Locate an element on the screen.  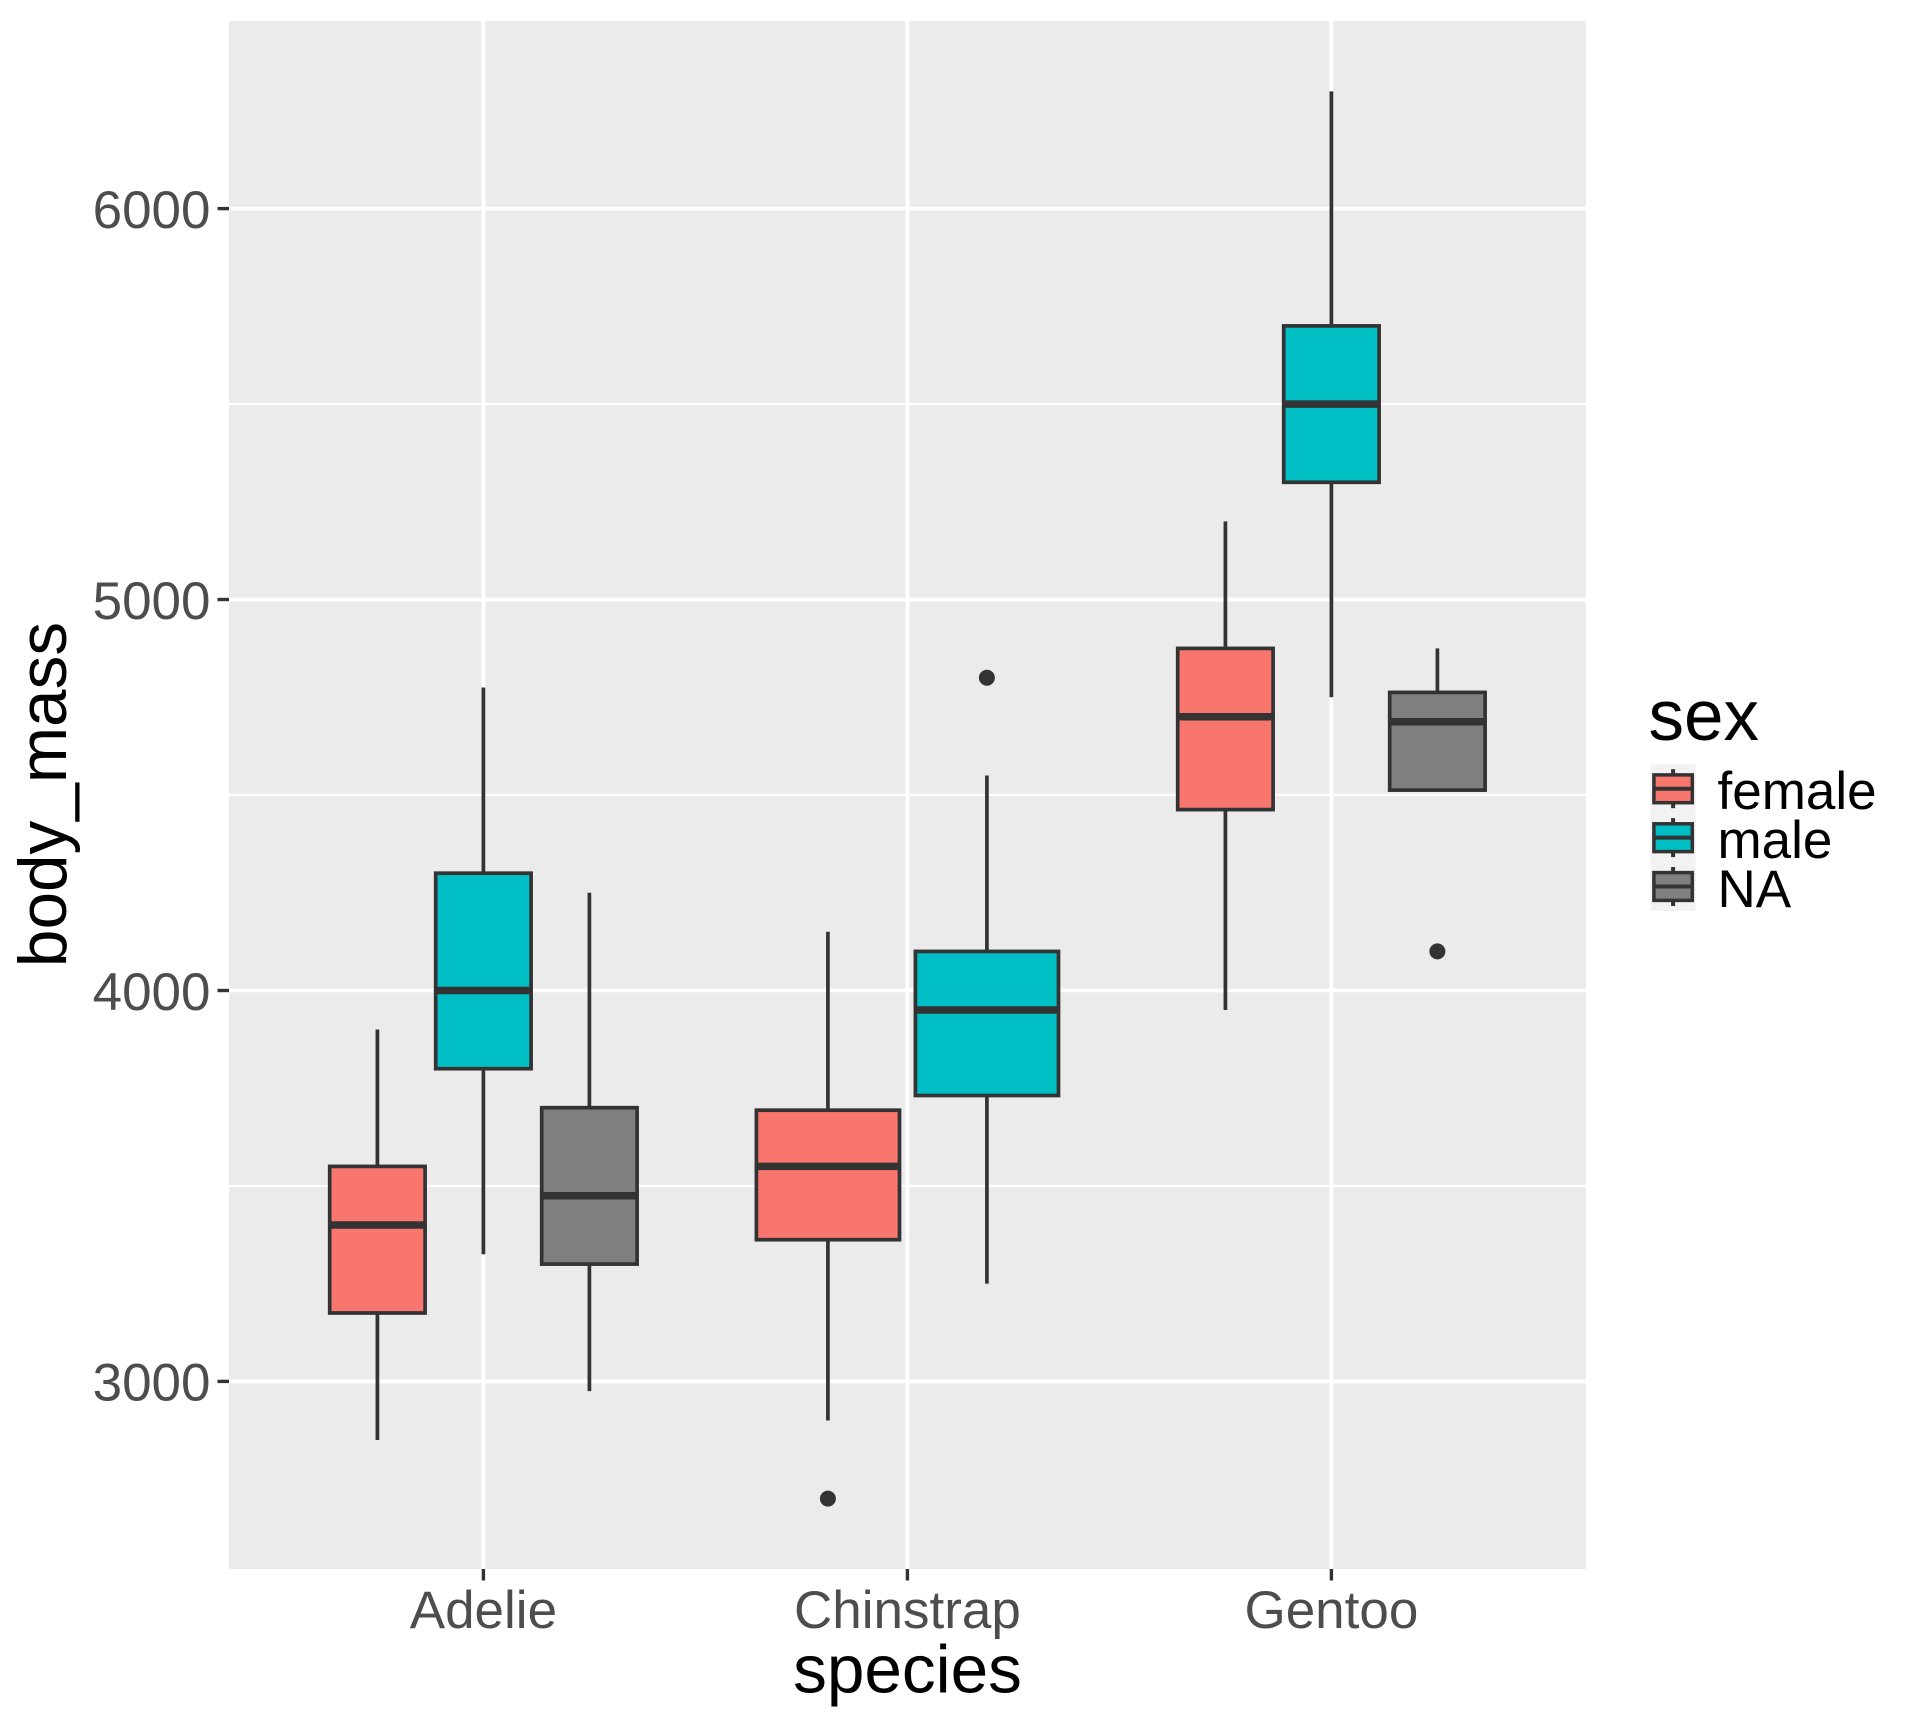
svg-text: 5000 is located at coordinates (152, 601).